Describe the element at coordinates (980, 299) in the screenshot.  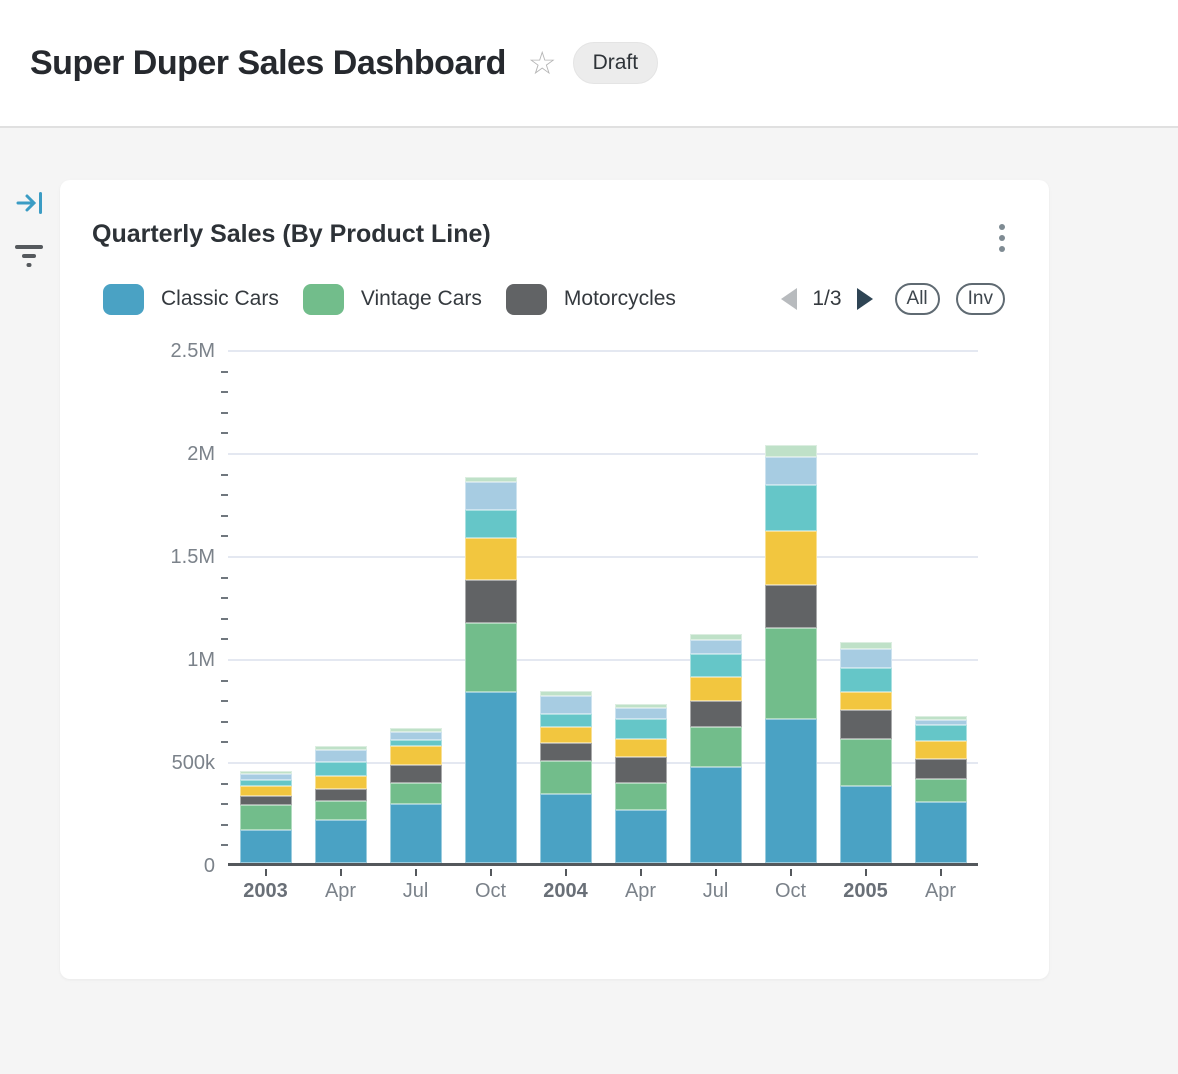
I see `invert-selection-button: Inv` at that location.